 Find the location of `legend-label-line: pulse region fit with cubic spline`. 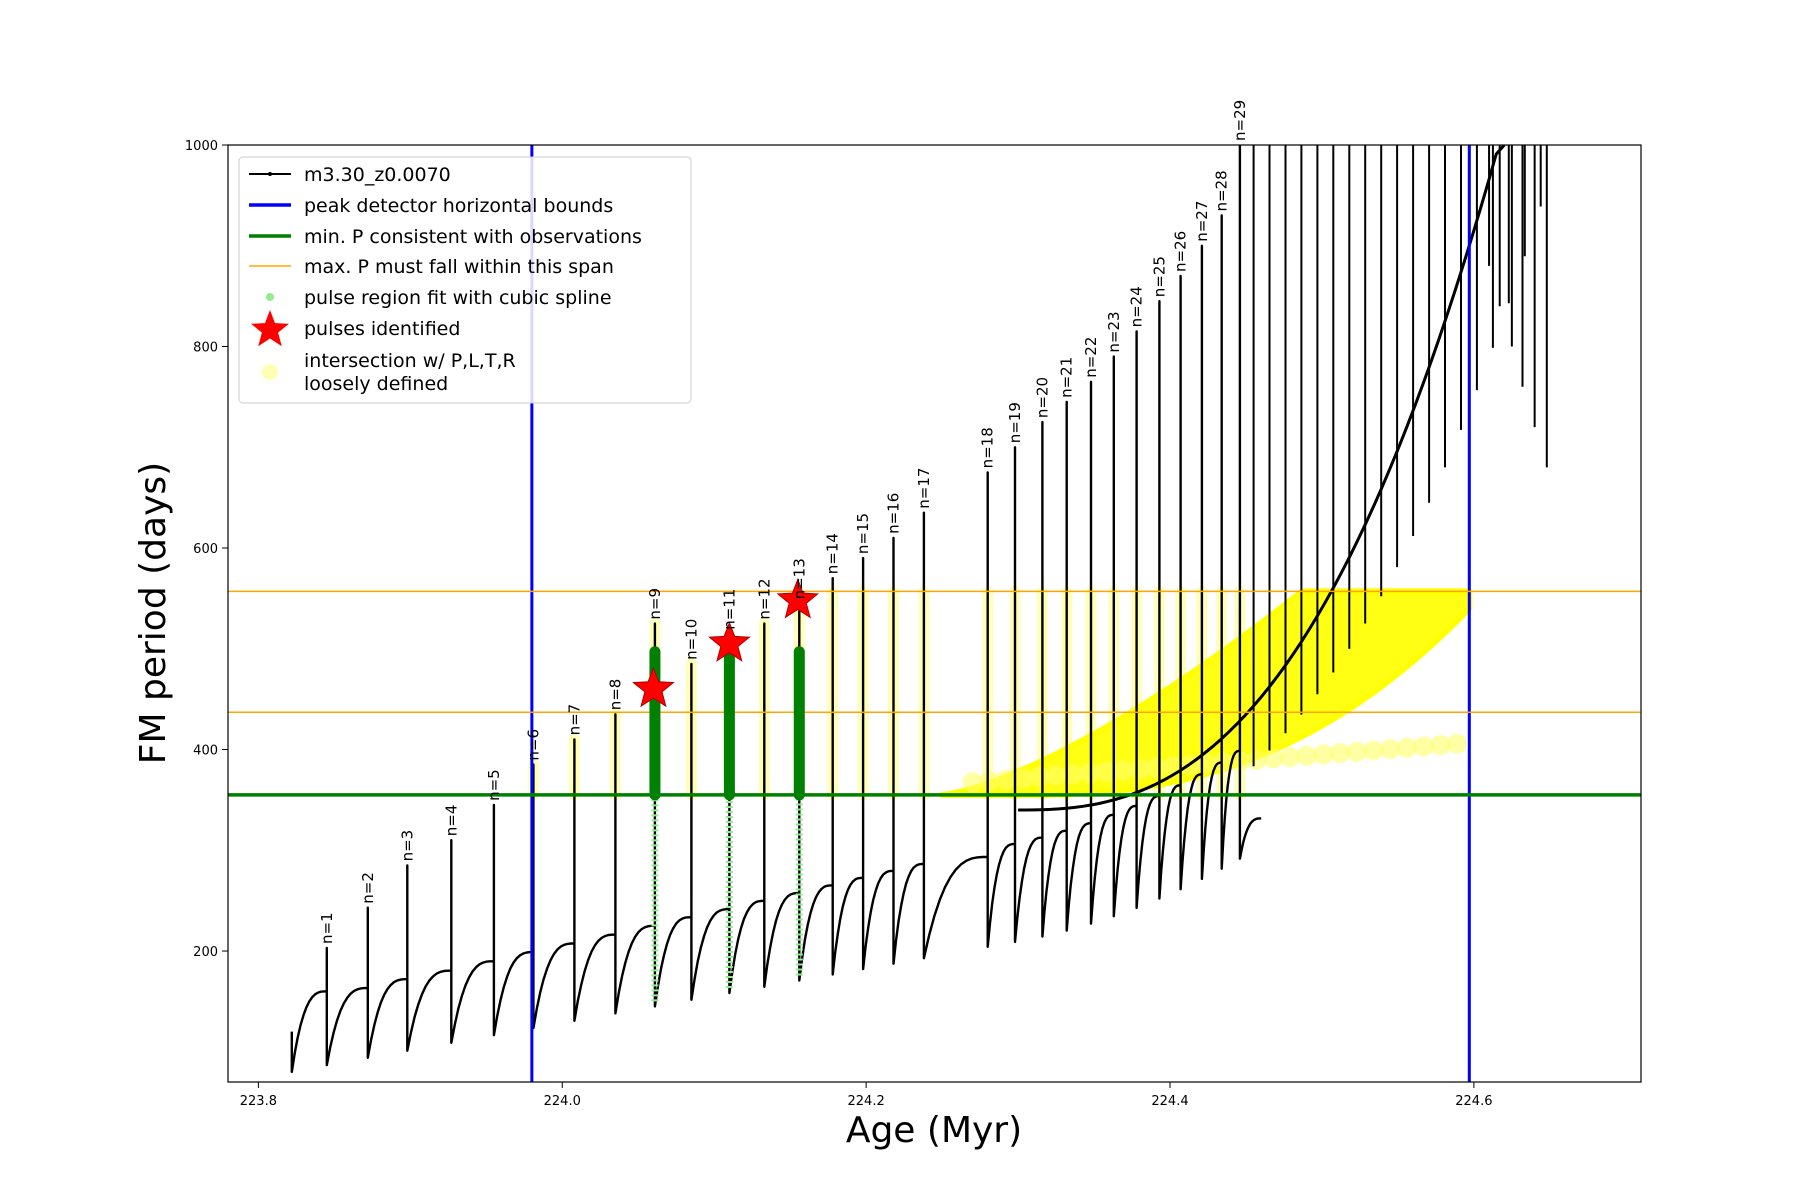

legend-label-line: pulse region fit with cubic spline is located at coordinates (458, 298).